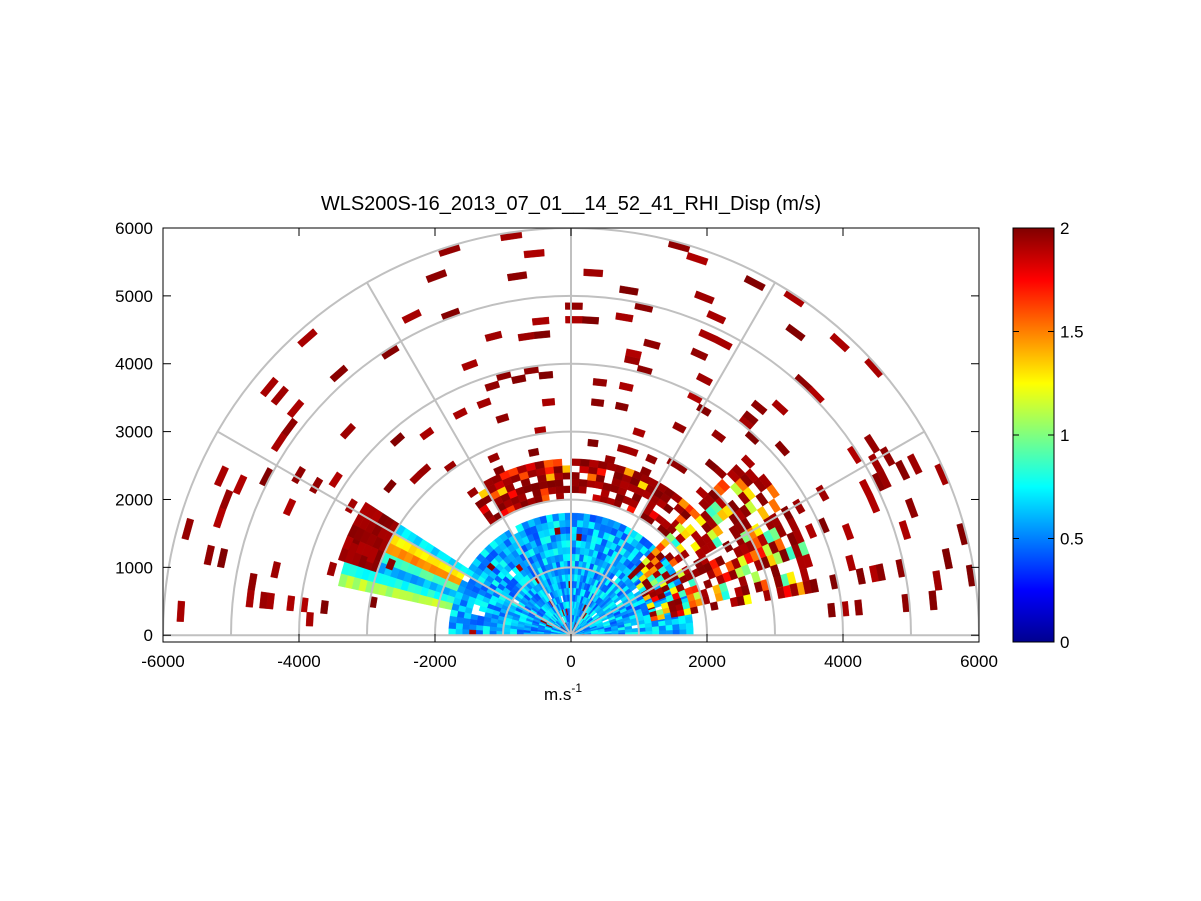  Describe the element at coordinates (707, 661) in the screenshot. I see `x-tick-label: 2000` at that location.